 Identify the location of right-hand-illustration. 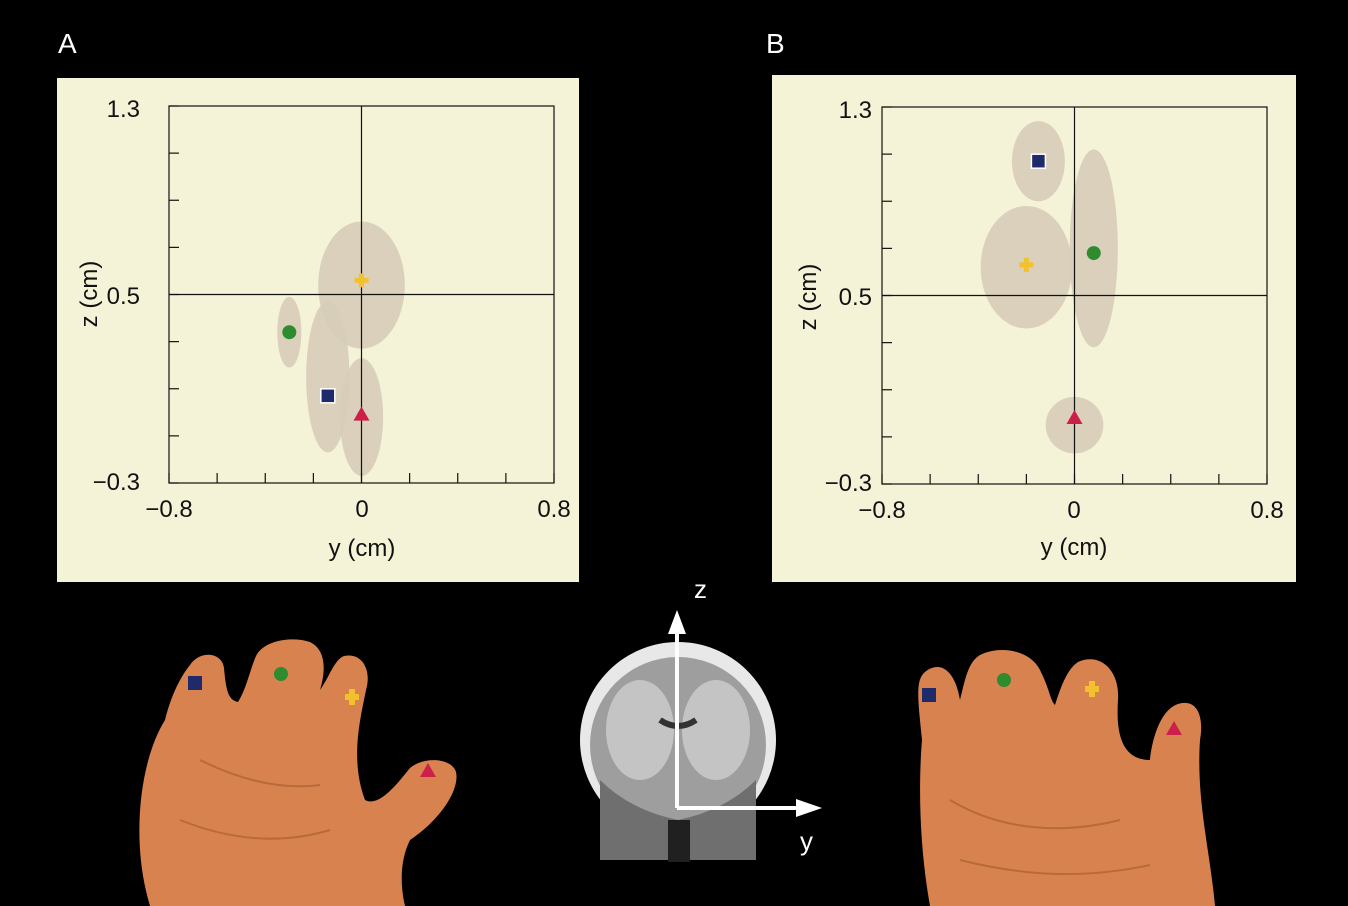
(1066, 778).